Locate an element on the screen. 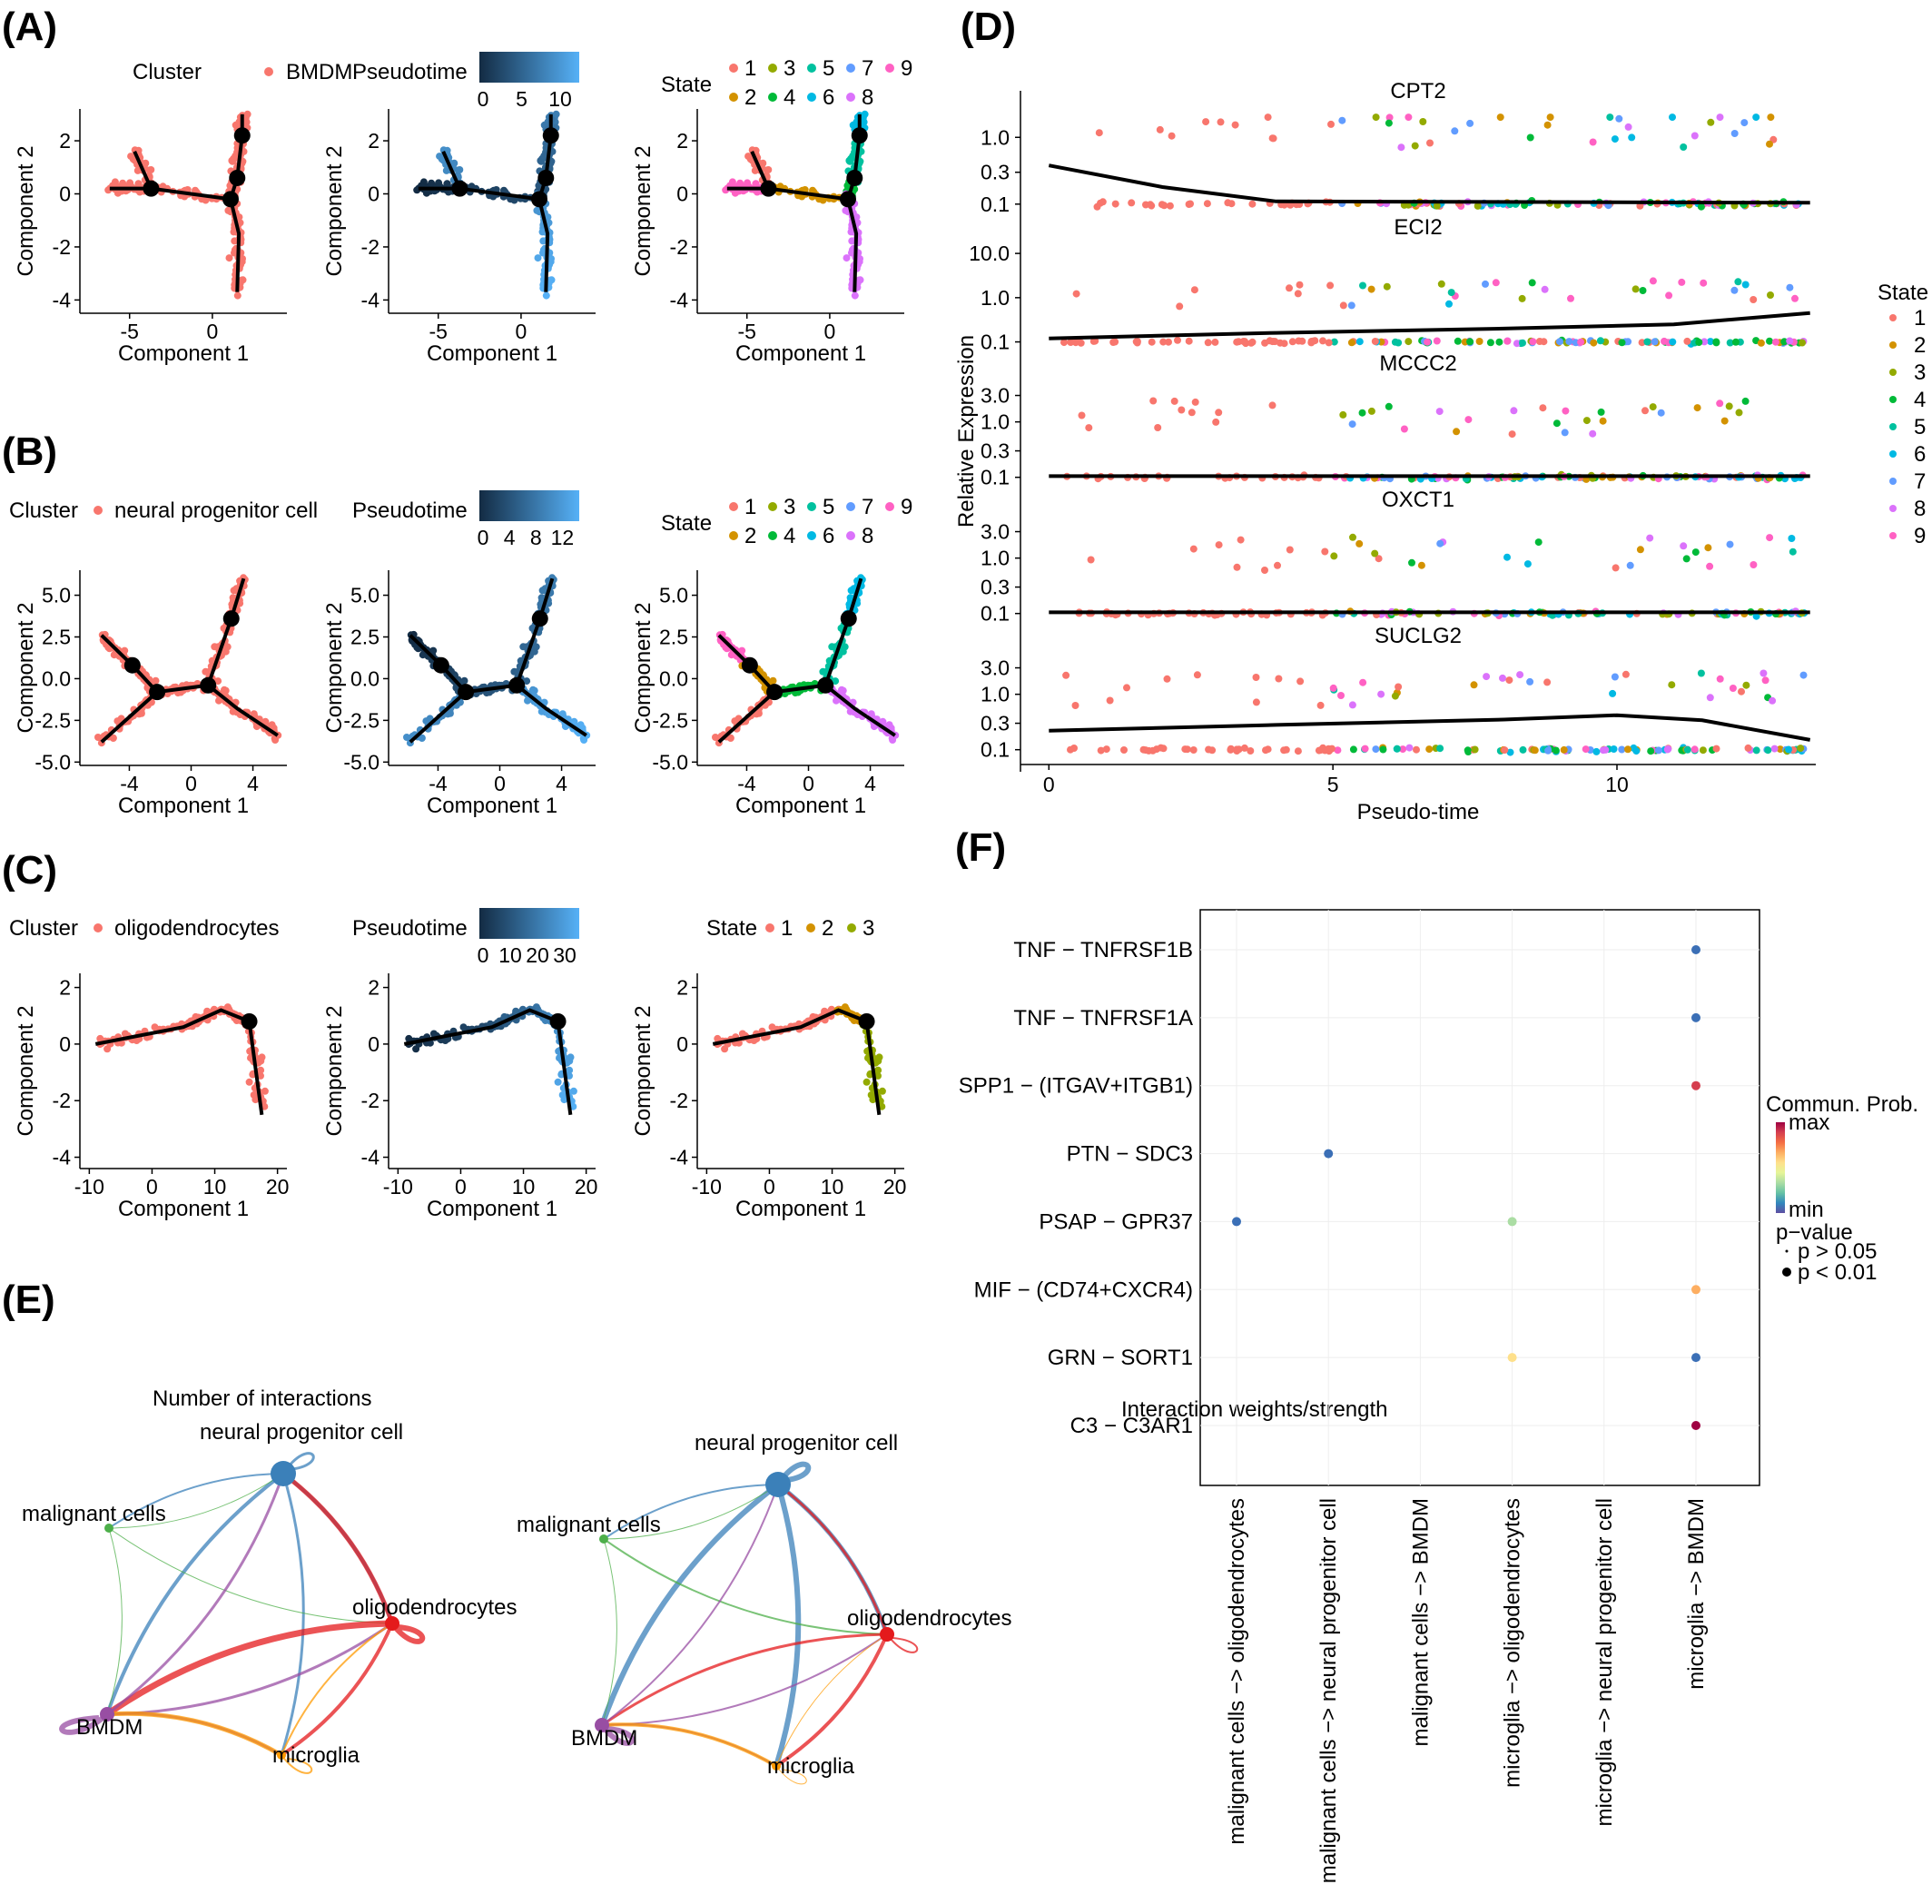  y-tick-label: -2 is located at coordinates (679, 1100).